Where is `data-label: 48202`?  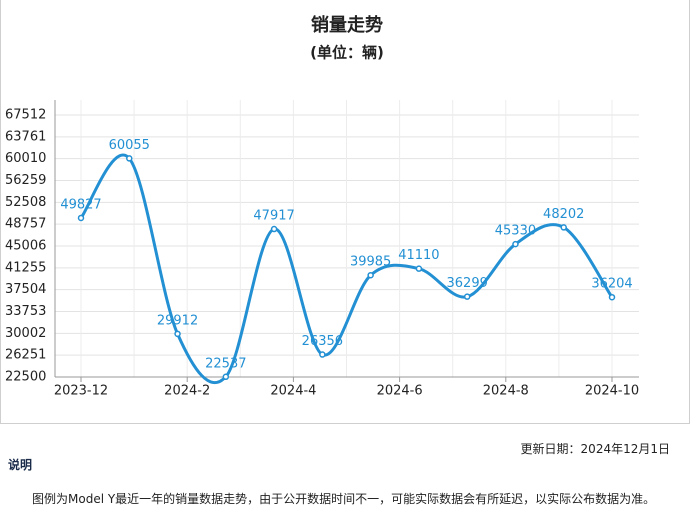 data-label: 48202 is located at coordinates (563, 214).